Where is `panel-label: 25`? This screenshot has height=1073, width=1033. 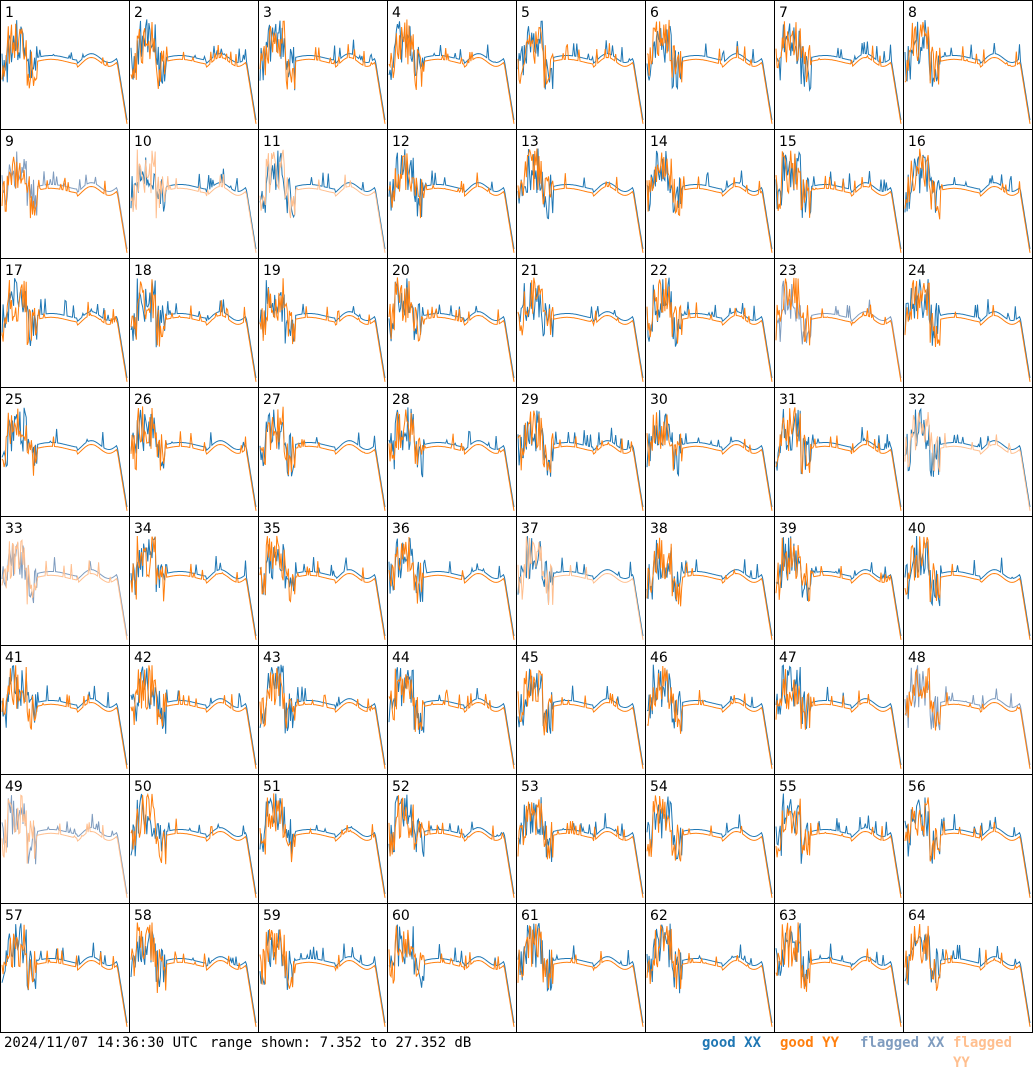
panel-label: 25 is located at coordinates (14, 400).